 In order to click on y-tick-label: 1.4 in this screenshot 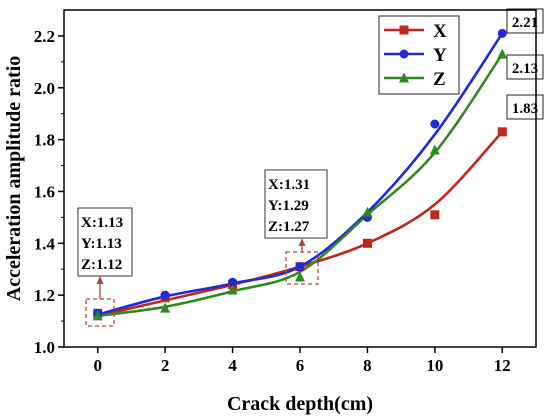, I will do `click(45, 243)`.